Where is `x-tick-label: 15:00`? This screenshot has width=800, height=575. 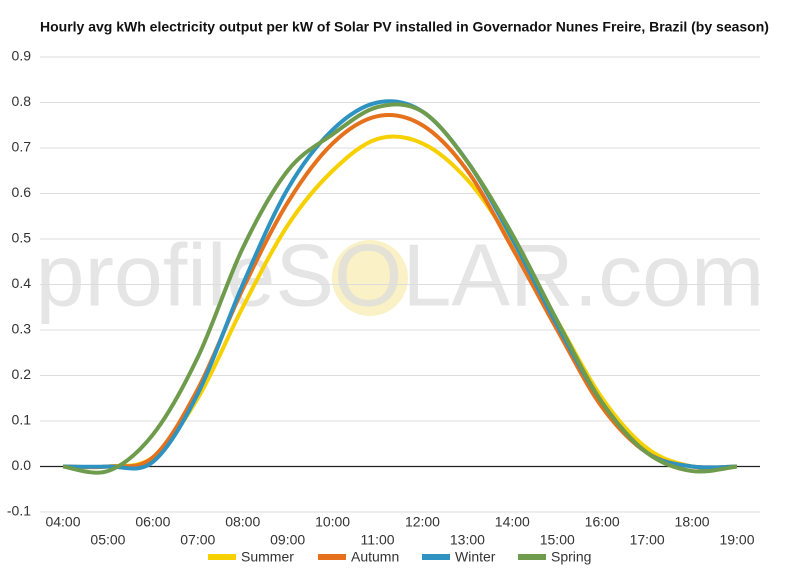 x-tick-label: 15:00 is located at coordinates (557, 540).